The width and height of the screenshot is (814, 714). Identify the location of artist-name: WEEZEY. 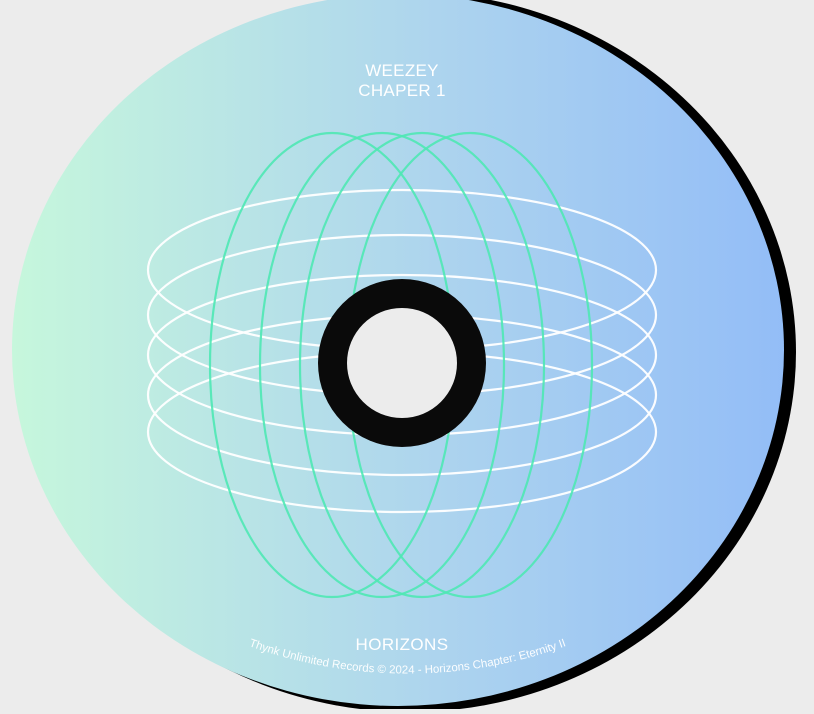
(402, 70).